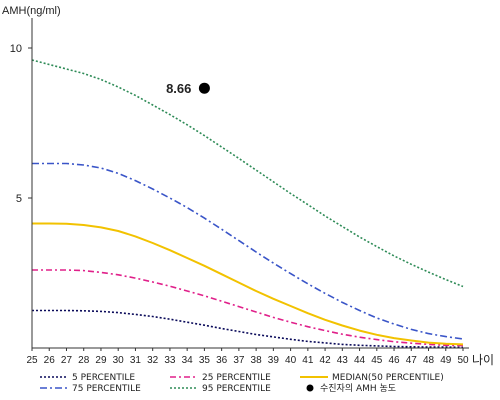  I want to click on y-tick-label: 5, so click(19, 199).